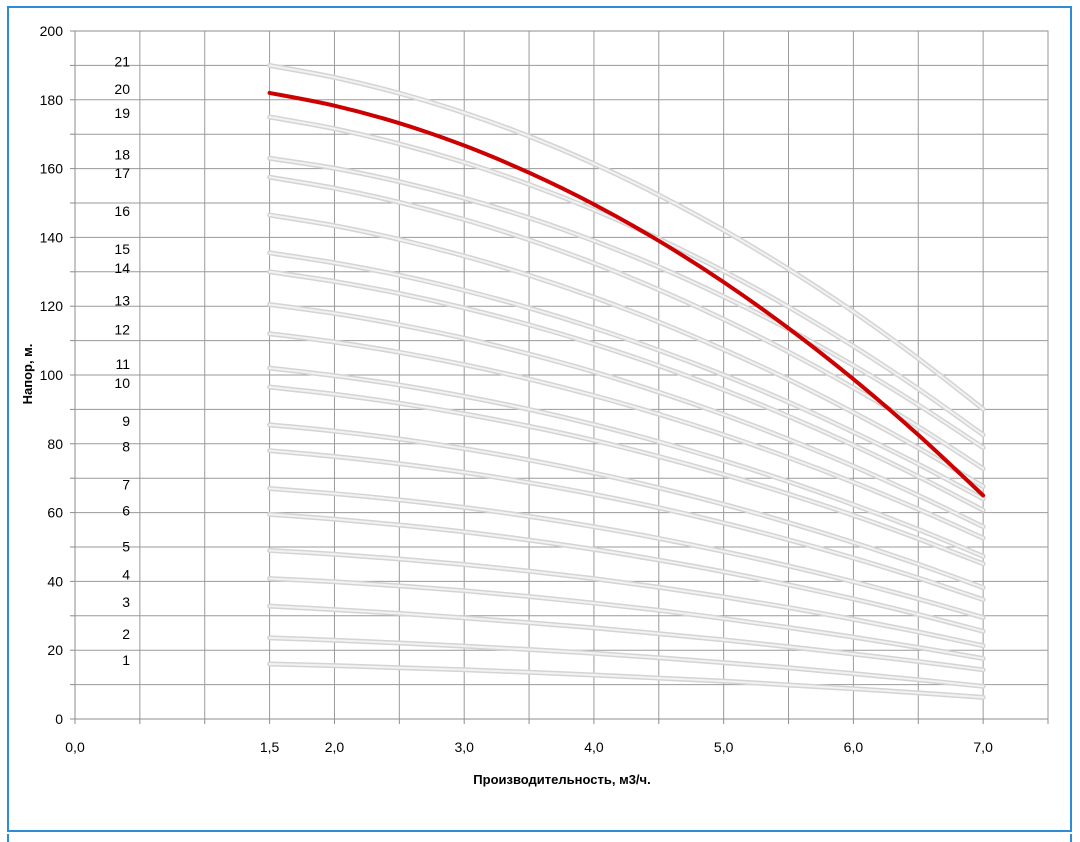 This screenshot has height=842, width=1080. What do you see at coordinates (561, 779) in the screenshot?
I see `x-axis-title: Производительность, м3/ч.` at bounding box center [561, 779].